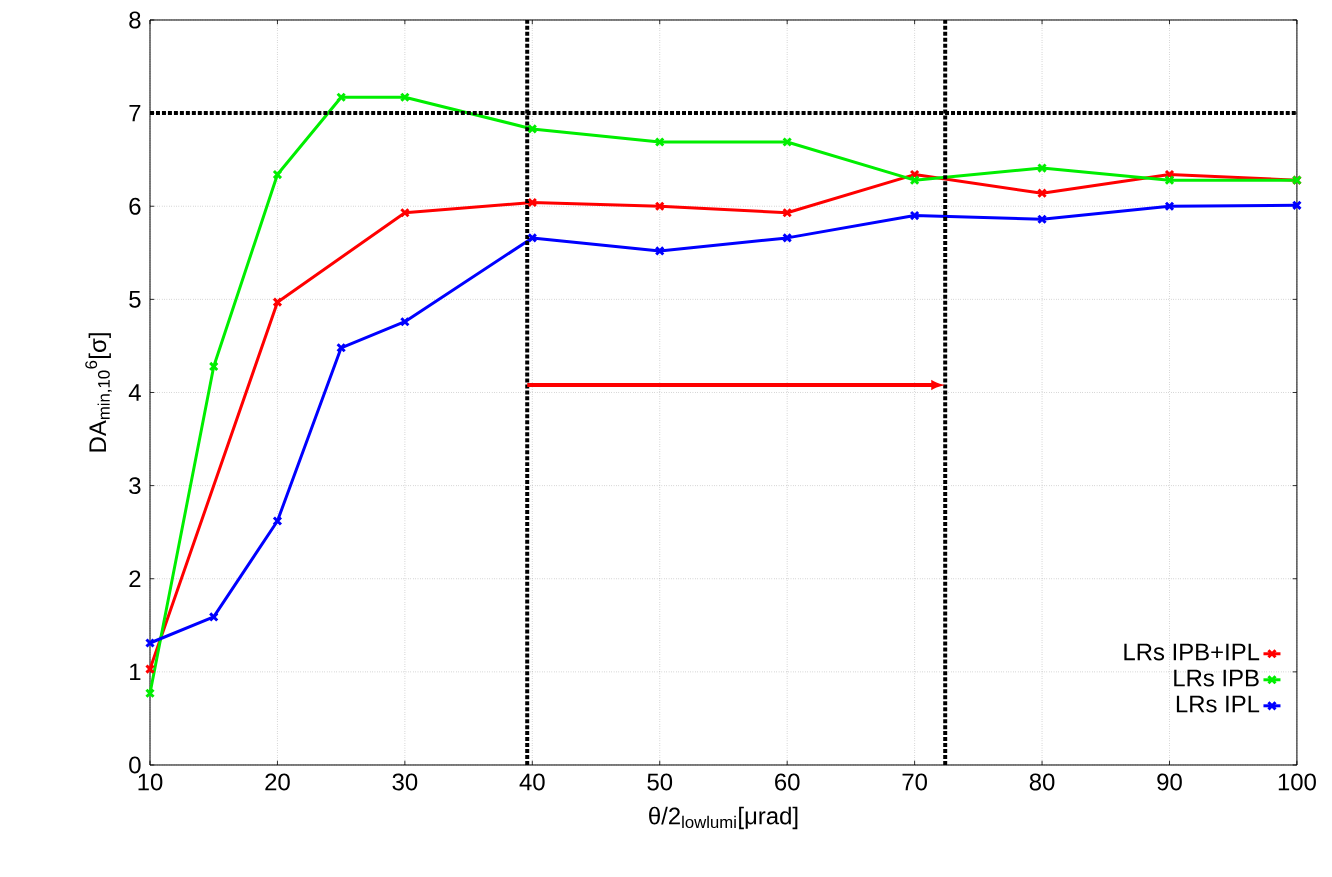  Describe the element at coordinates (135, 486) in the screenshot. I see `y-tick-label: 3` at that location.